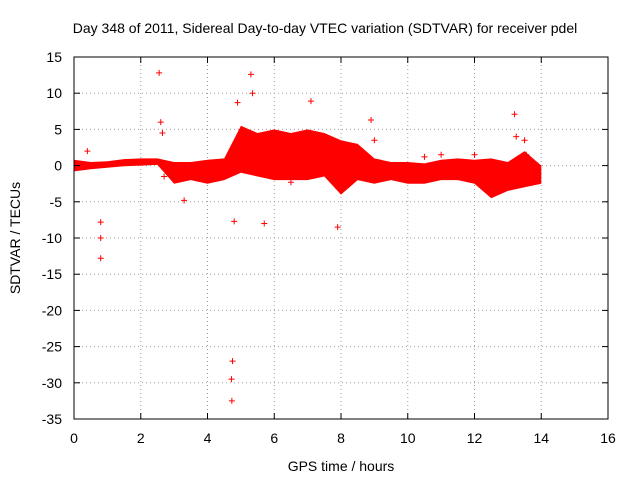 This screenshot has height=480, width=640. I want to click on y-tick-label: -30, so click(52, 383).